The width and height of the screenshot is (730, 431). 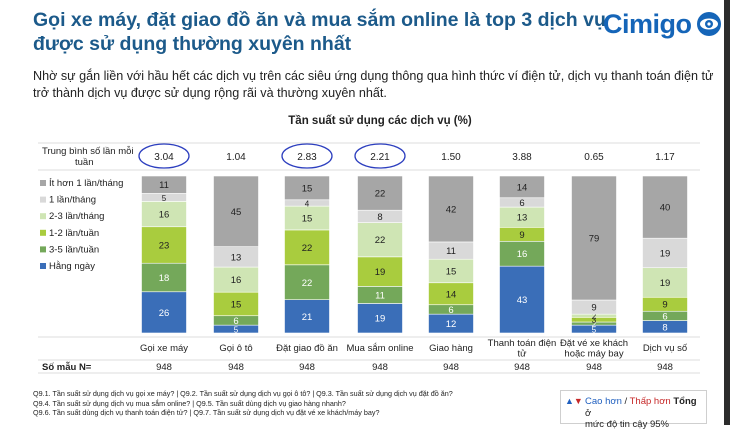 I want to click on bar-value-label: 43, so click(x=522, y=300).